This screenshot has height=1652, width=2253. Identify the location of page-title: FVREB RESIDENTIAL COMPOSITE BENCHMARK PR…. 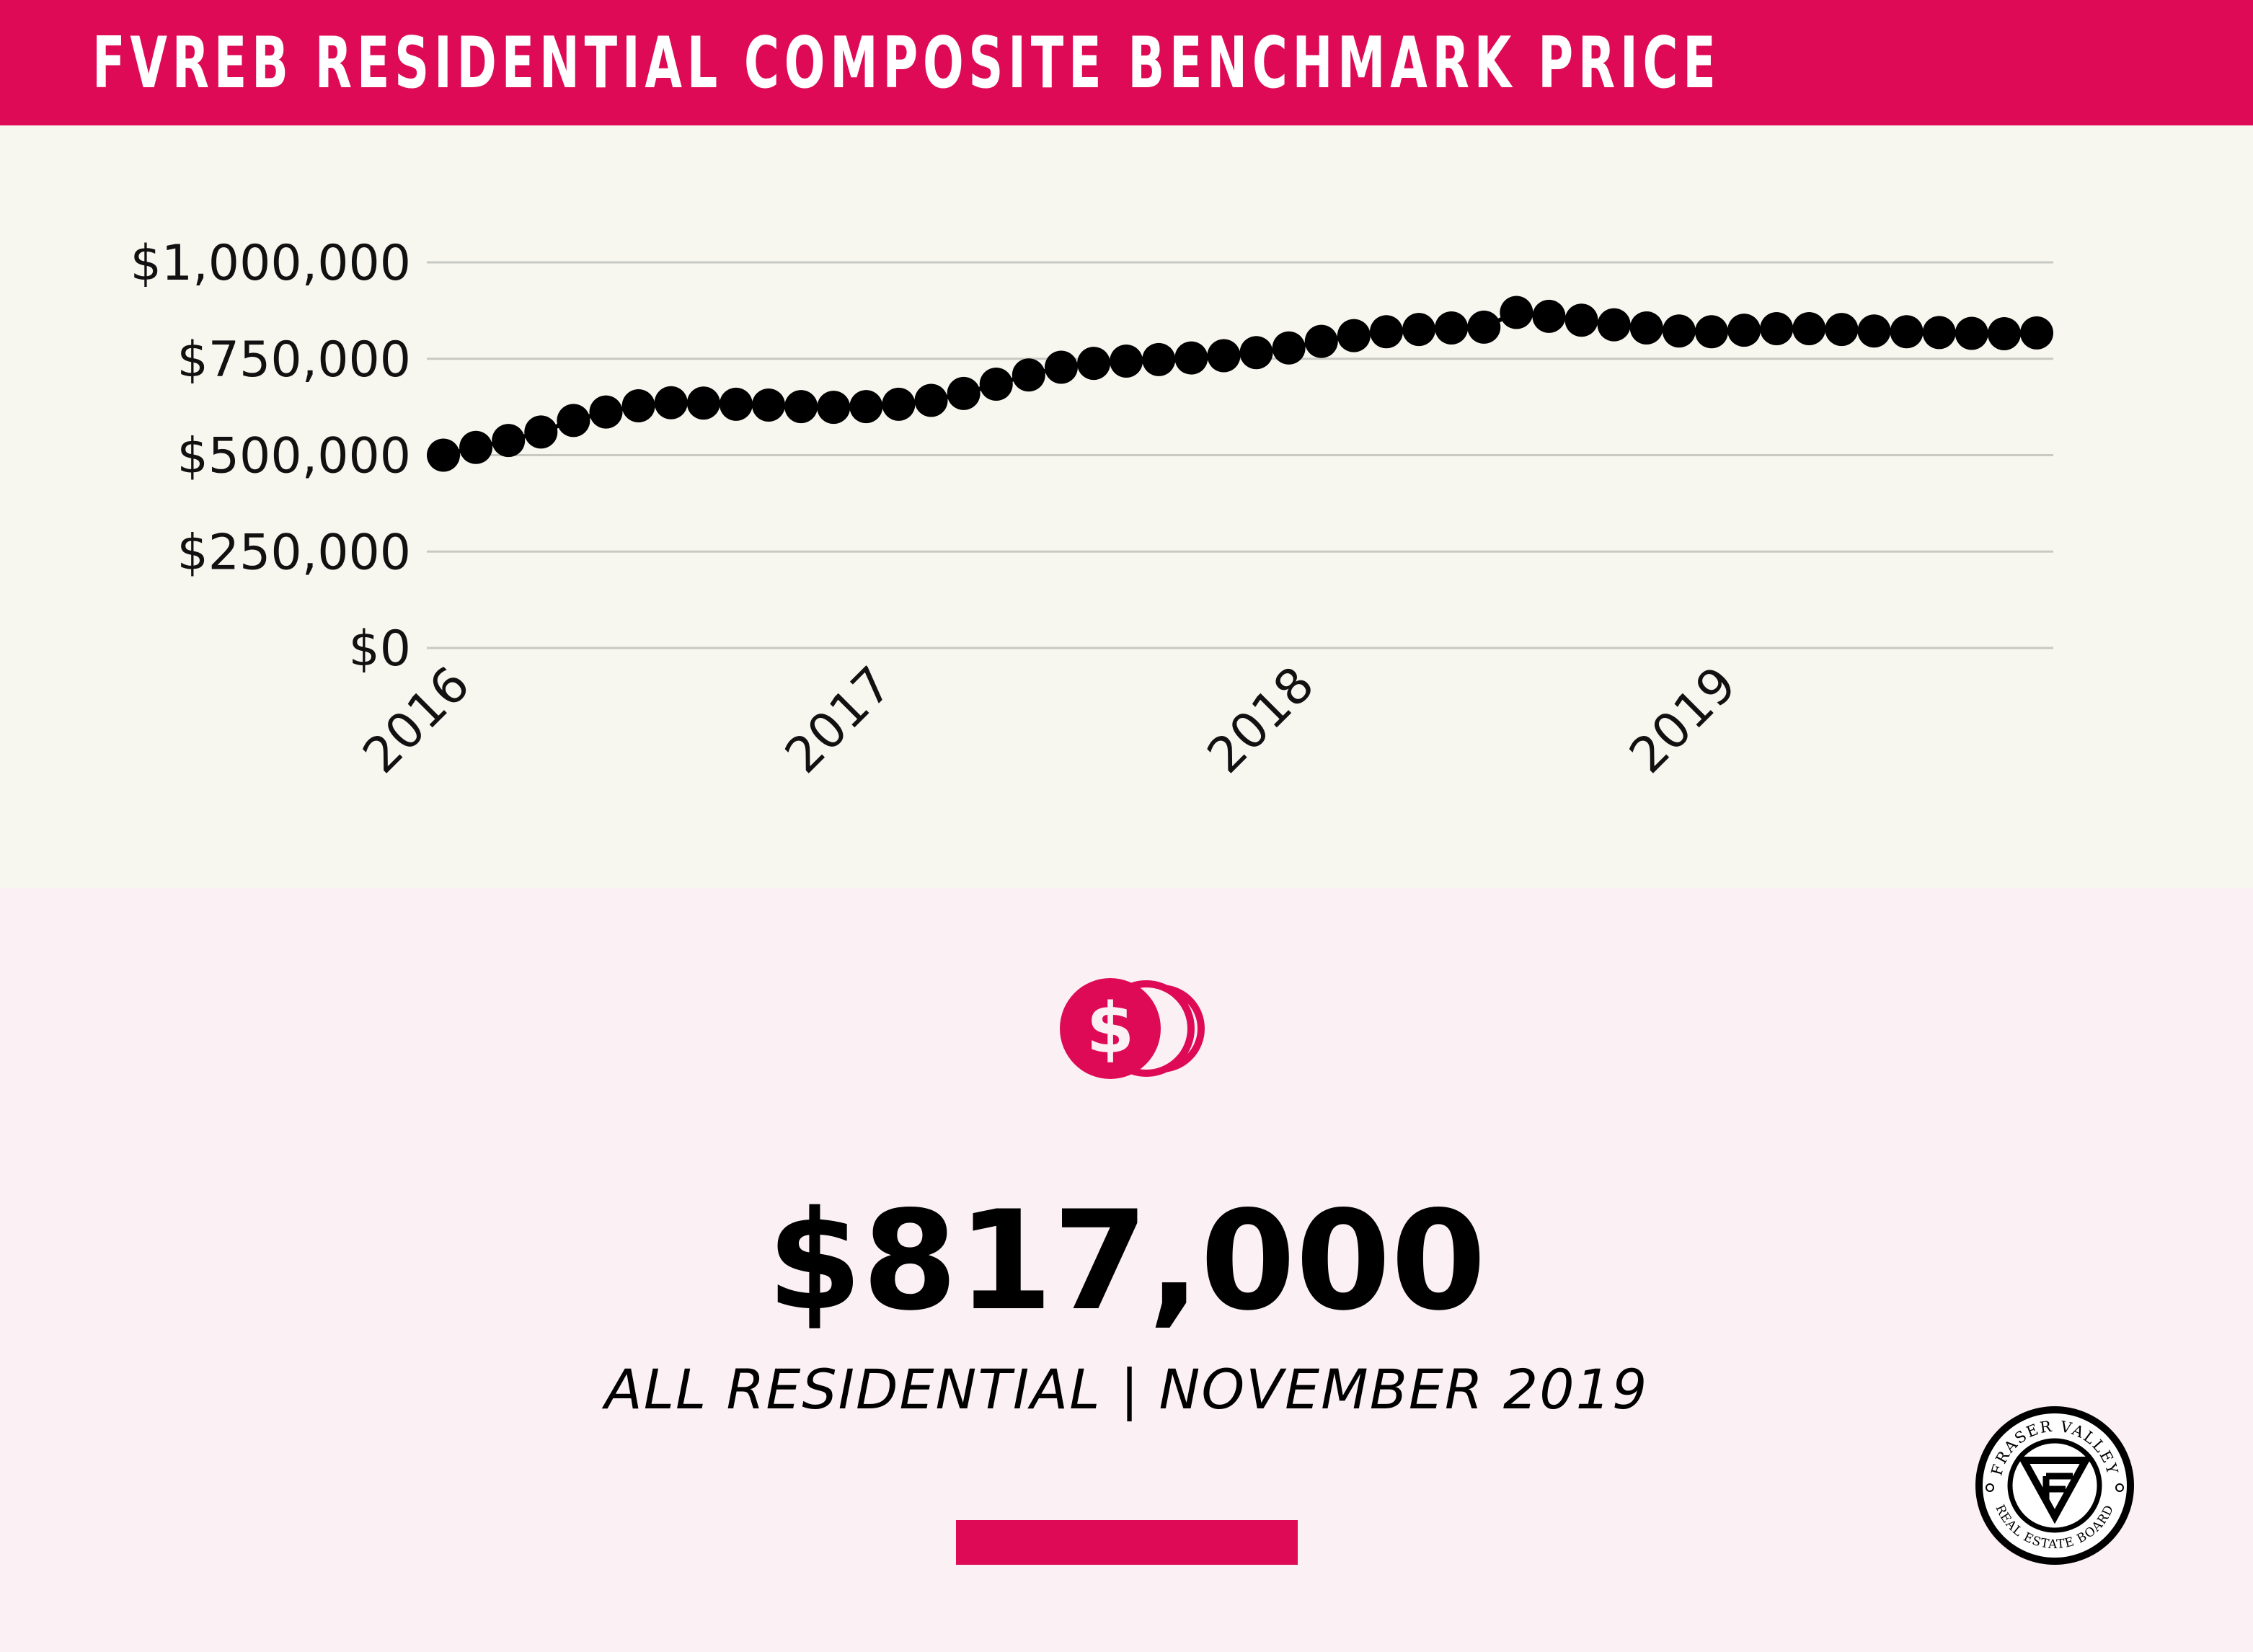
(906, 63).